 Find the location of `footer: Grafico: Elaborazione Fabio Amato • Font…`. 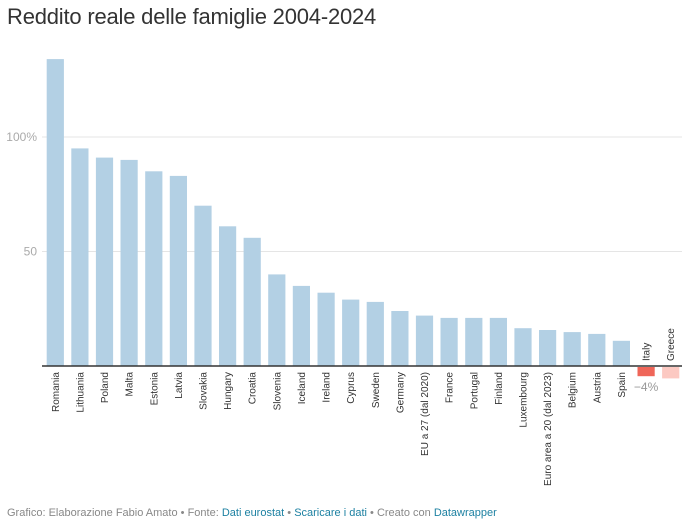

footer: Grafico: Elaborazione Fabio Amato • Font… is located at coordinates (252, 513).